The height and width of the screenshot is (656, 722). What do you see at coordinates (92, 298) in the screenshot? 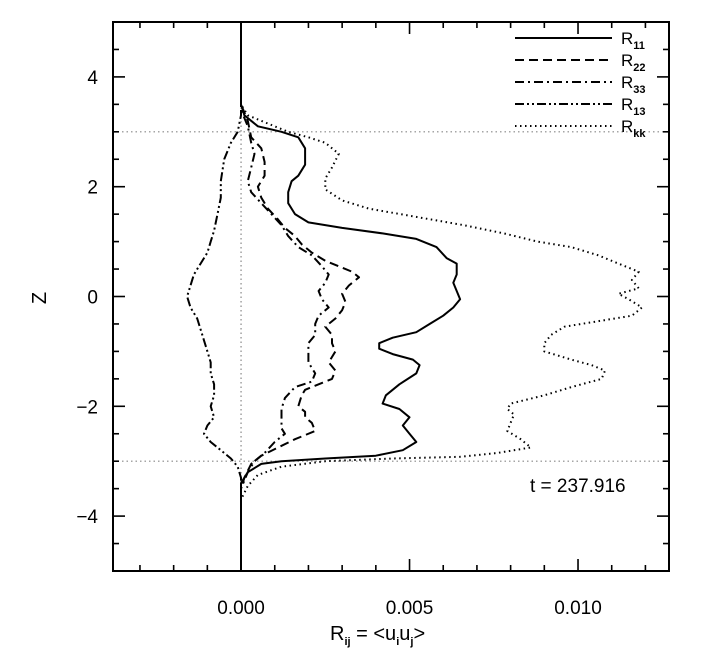
I see `y-tick-label: 0` at bounding box center [92, 298].